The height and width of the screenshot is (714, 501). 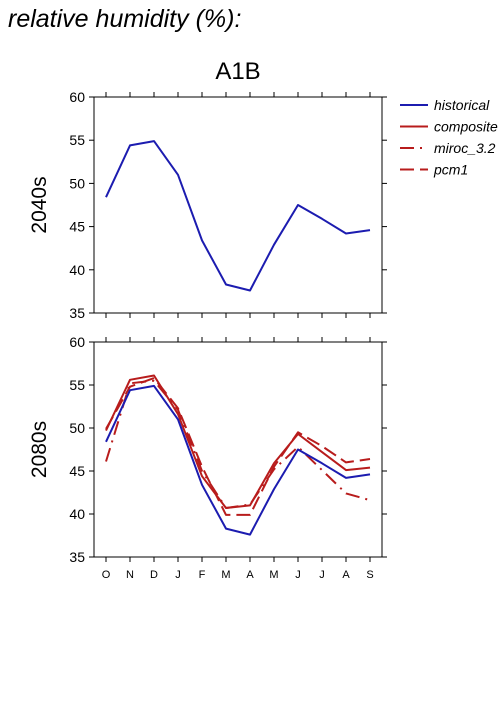 I want to click on x-tick-label: F, so click(x=202, y=575).